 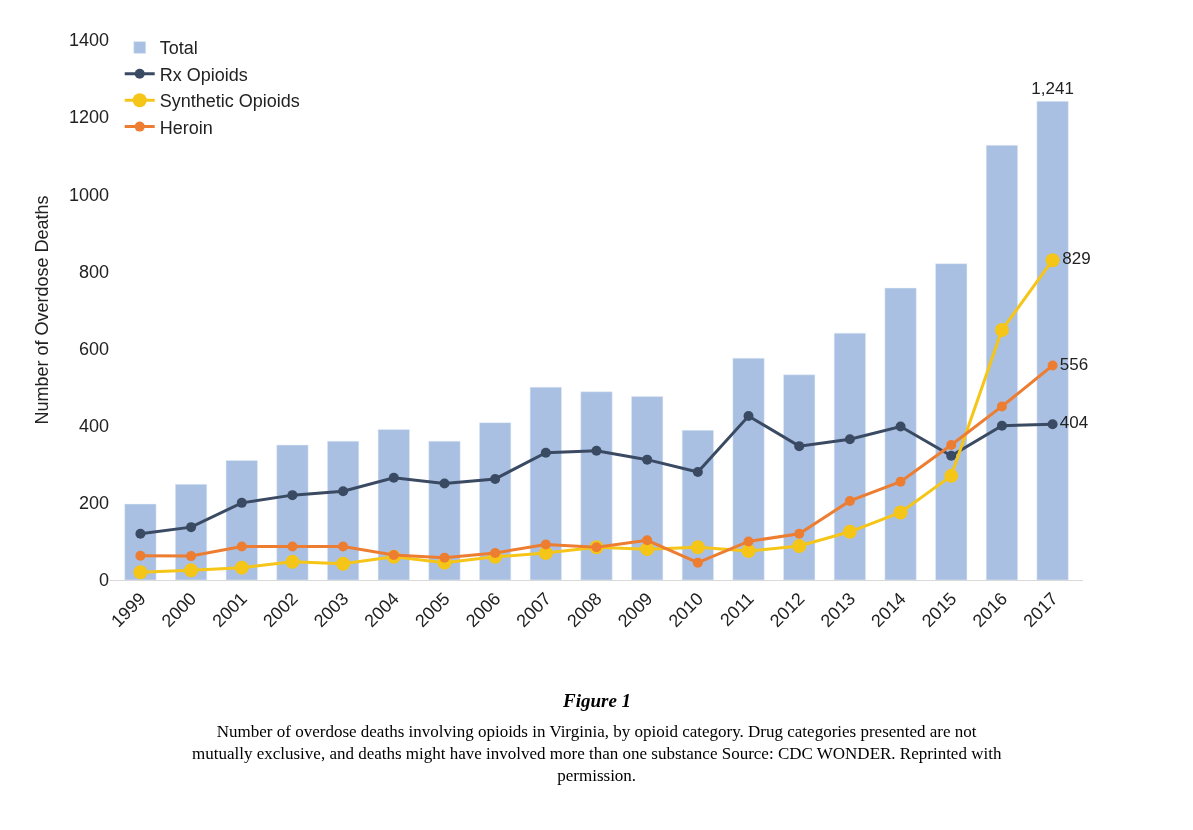 I want to click on data-label: 829, so click(x=1076, y=259).